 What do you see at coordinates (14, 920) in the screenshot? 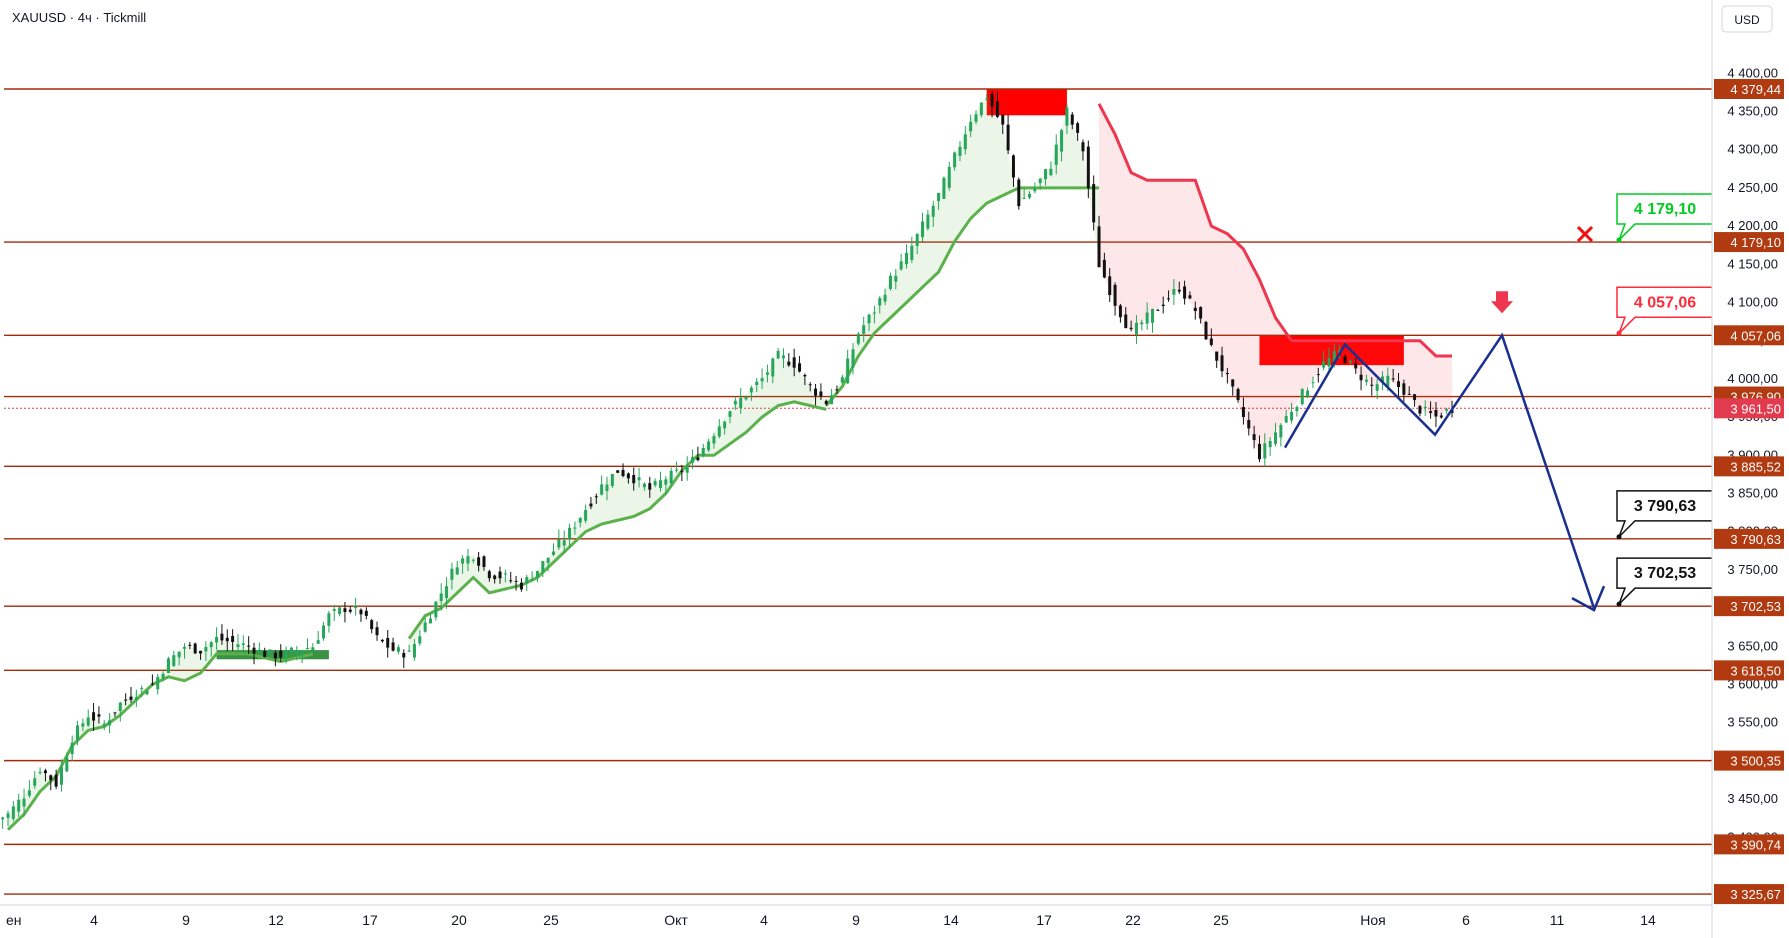
I see `x-tick-label: ен` at bounding box center [14, 920].